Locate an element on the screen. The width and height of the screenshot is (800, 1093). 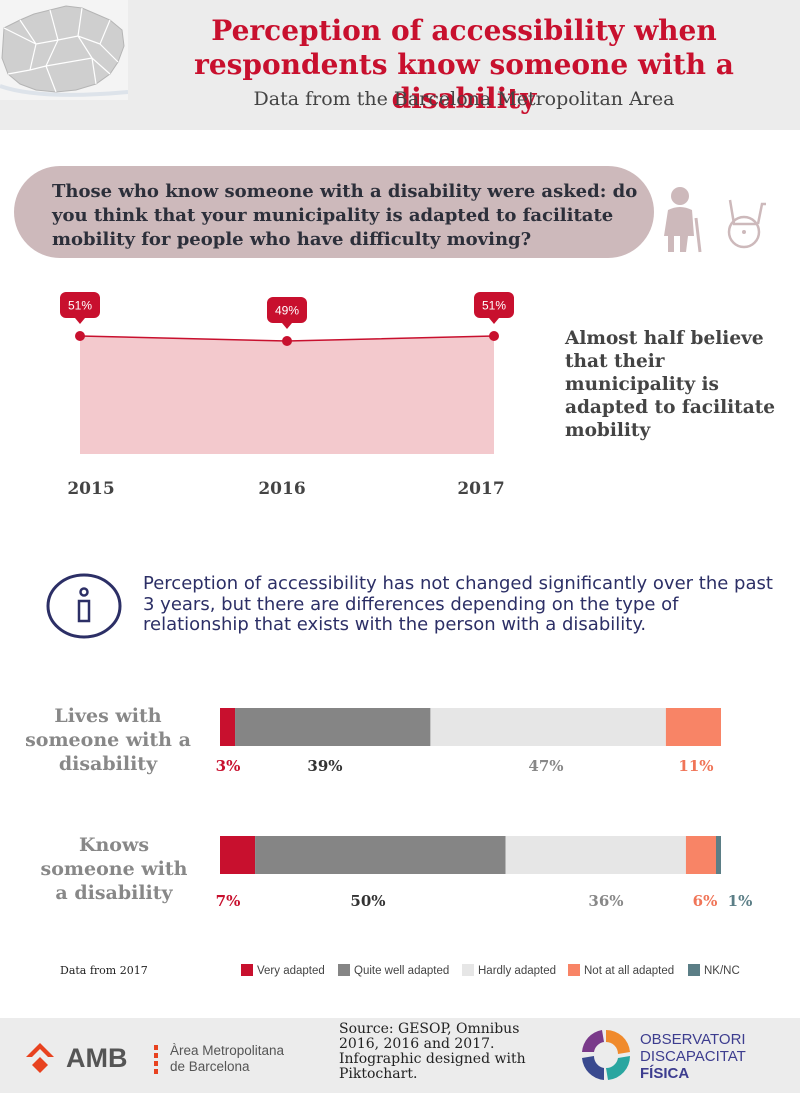
legend-label: NK/NC is located at coordinates (722, 971).